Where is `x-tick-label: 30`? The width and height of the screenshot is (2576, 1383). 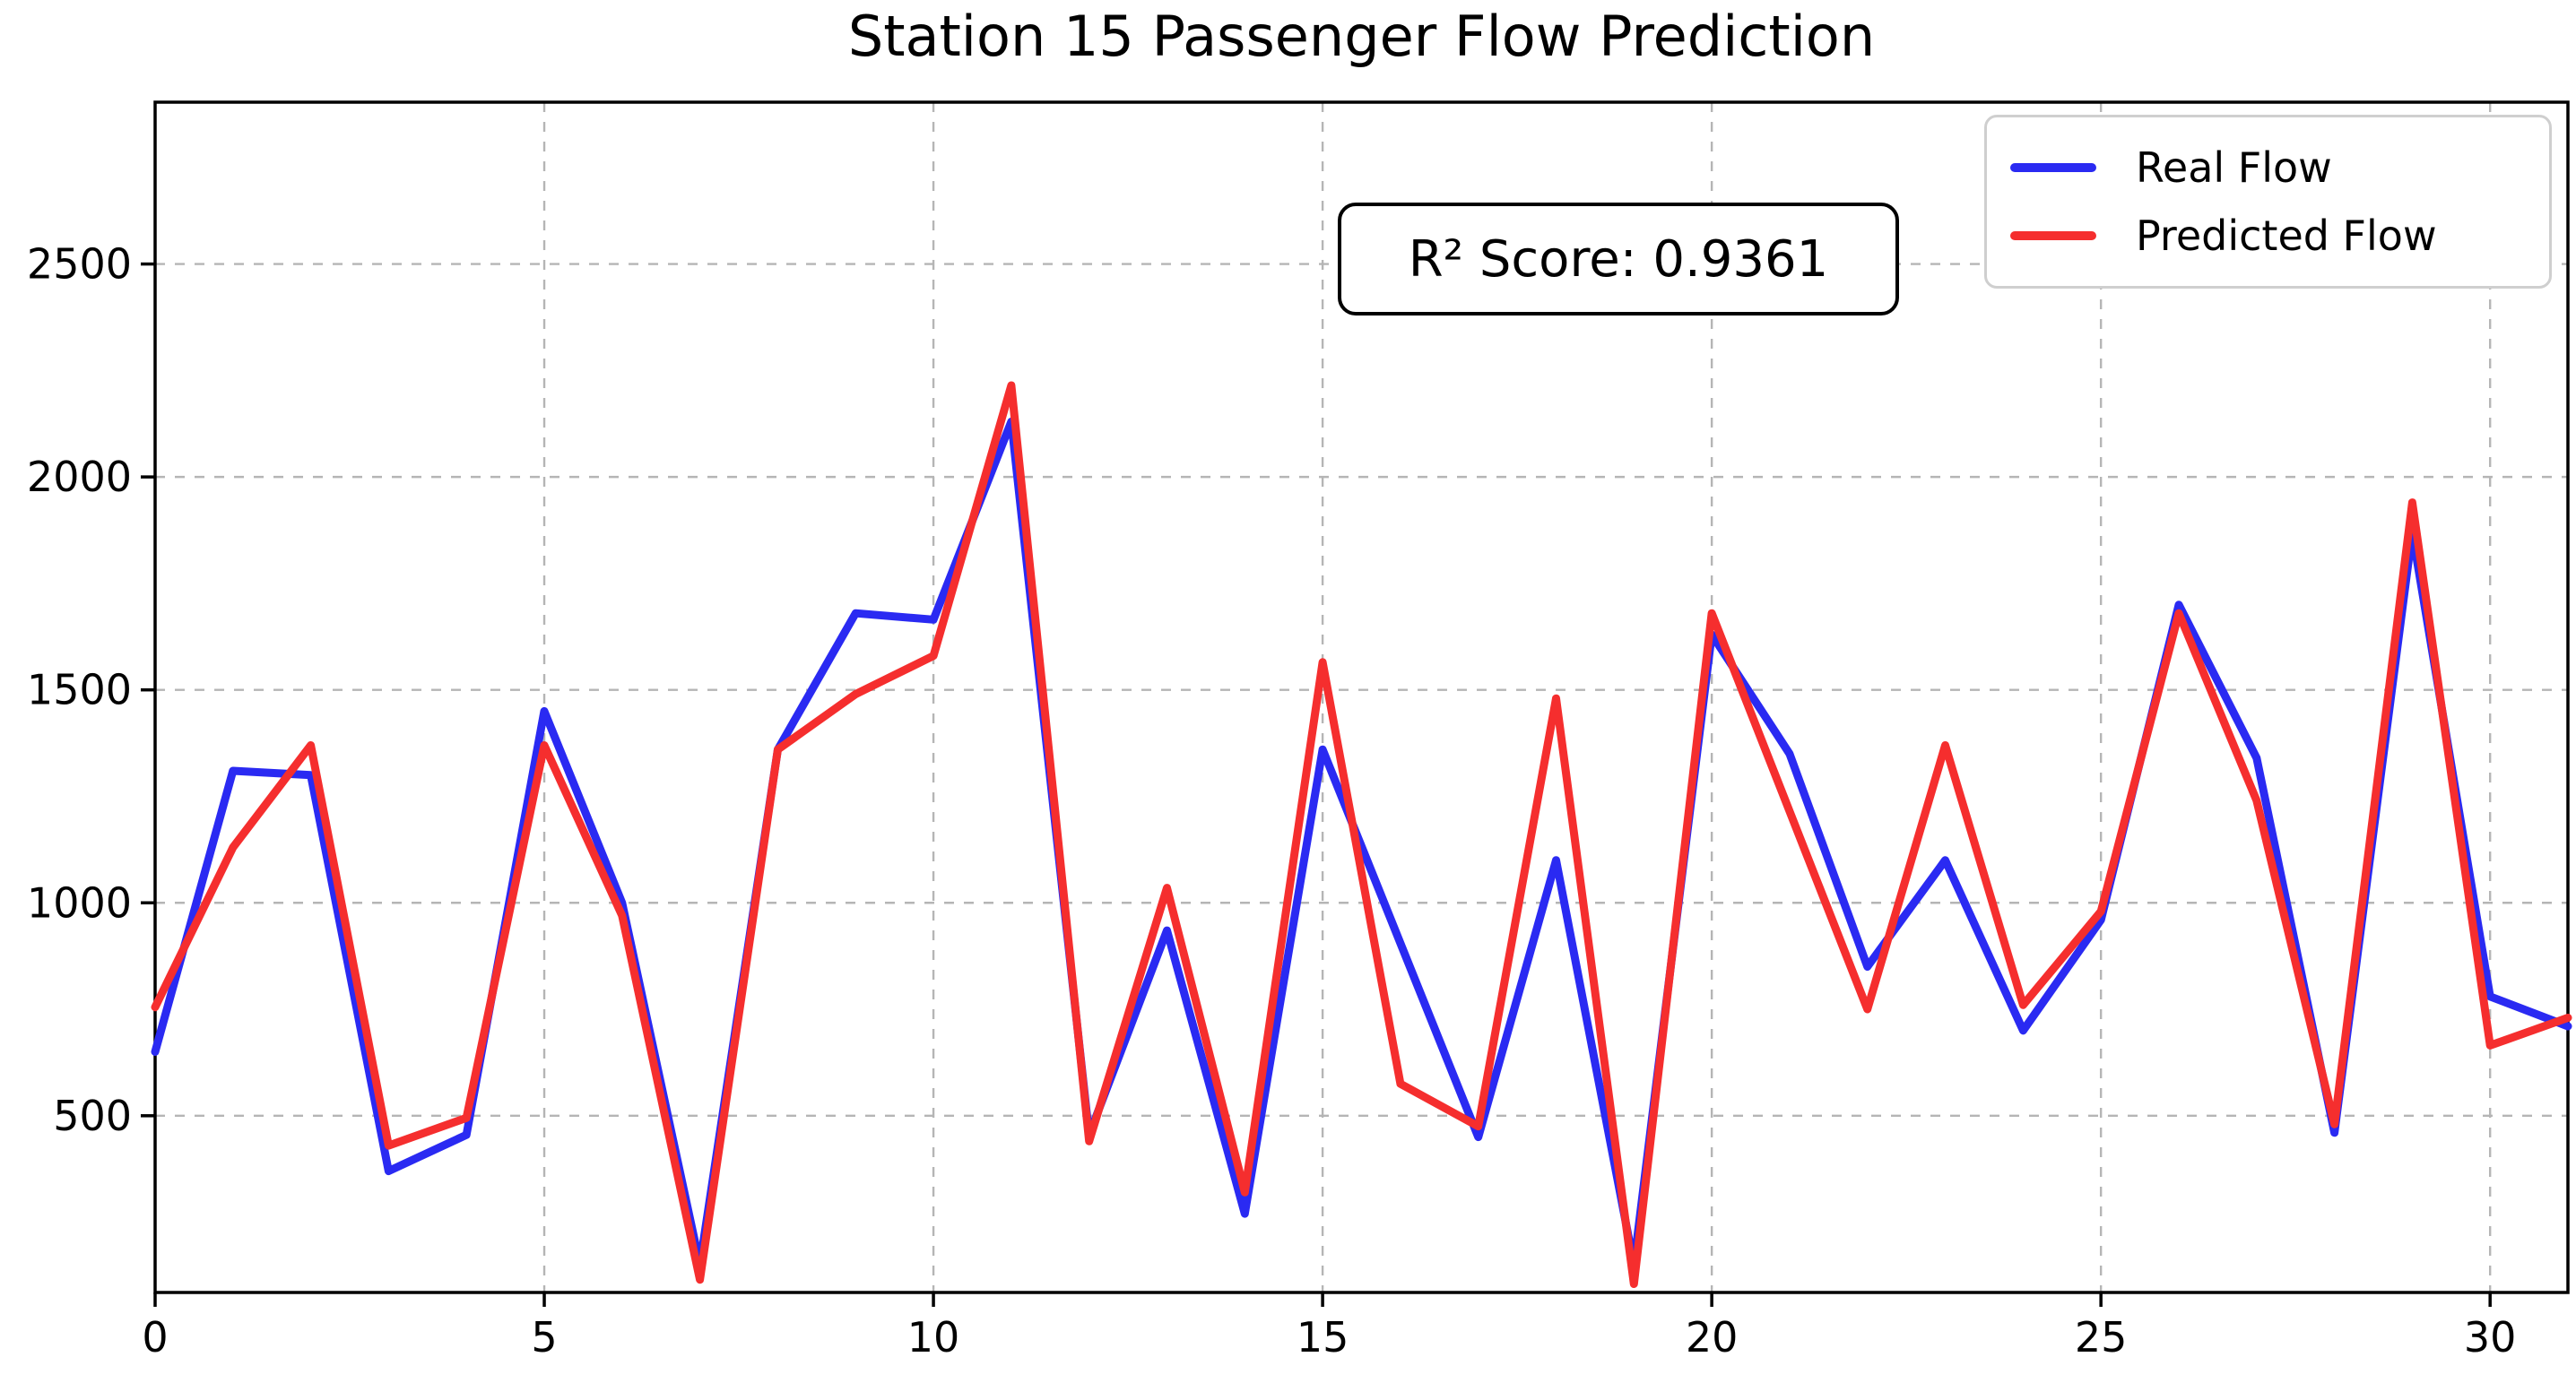
x-tick-label: 30 is located at coordinates (2490, 1337).